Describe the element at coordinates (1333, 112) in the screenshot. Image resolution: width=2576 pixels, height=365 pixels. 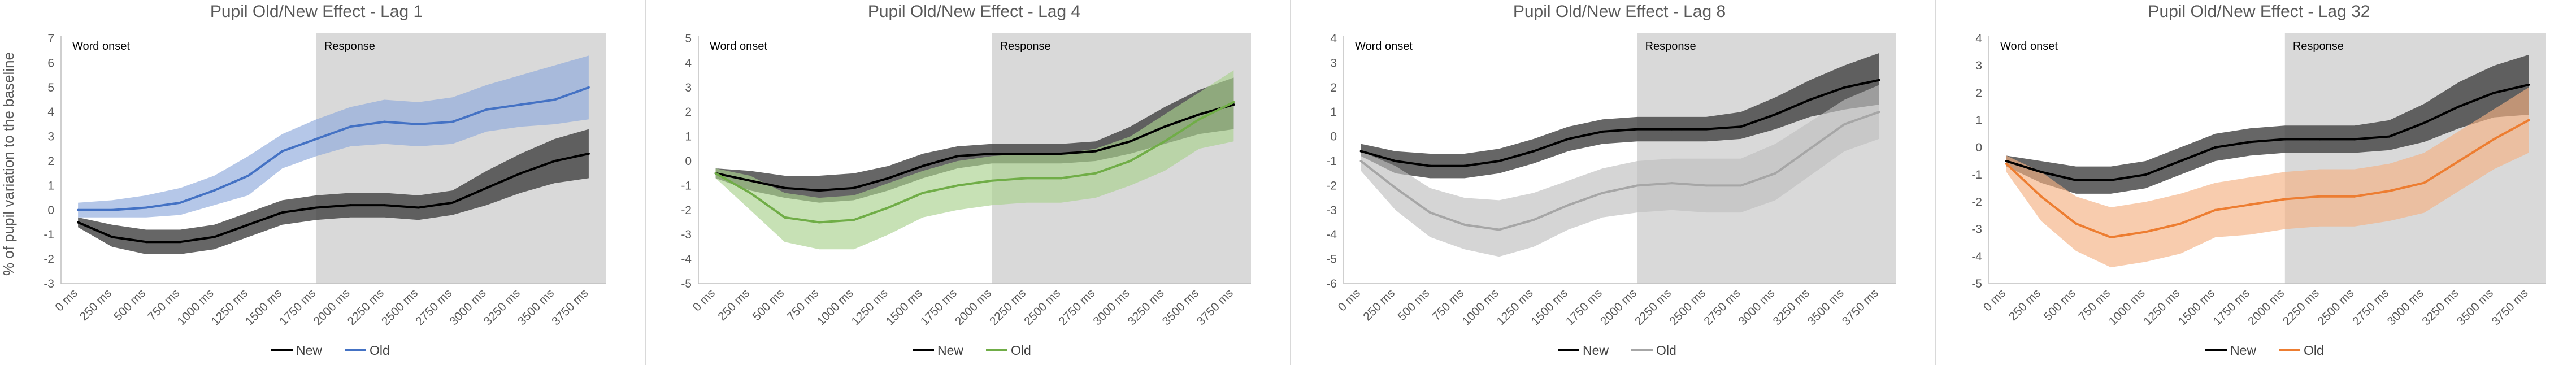
I see `y-tick-label: 1` at that location.